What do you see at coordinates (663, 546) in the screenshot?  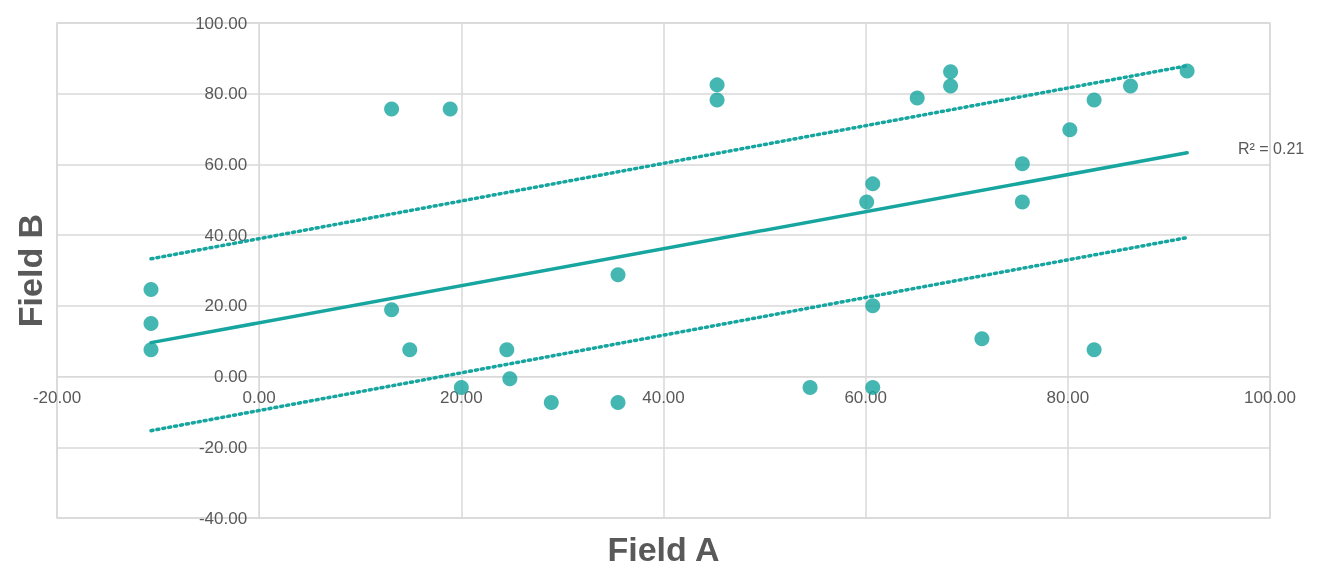 I see `x-axis-title: Field A` at bounding box center [663, 546].